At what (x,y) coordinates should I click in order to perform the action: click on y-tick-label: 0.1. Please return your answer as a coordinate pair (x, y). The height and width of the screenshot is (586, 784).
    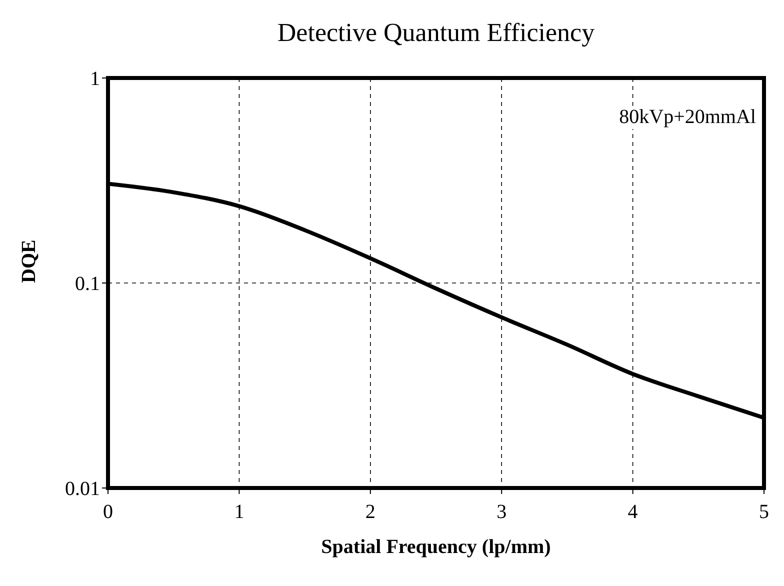
    Looking at the image, I should click on (87, 284).